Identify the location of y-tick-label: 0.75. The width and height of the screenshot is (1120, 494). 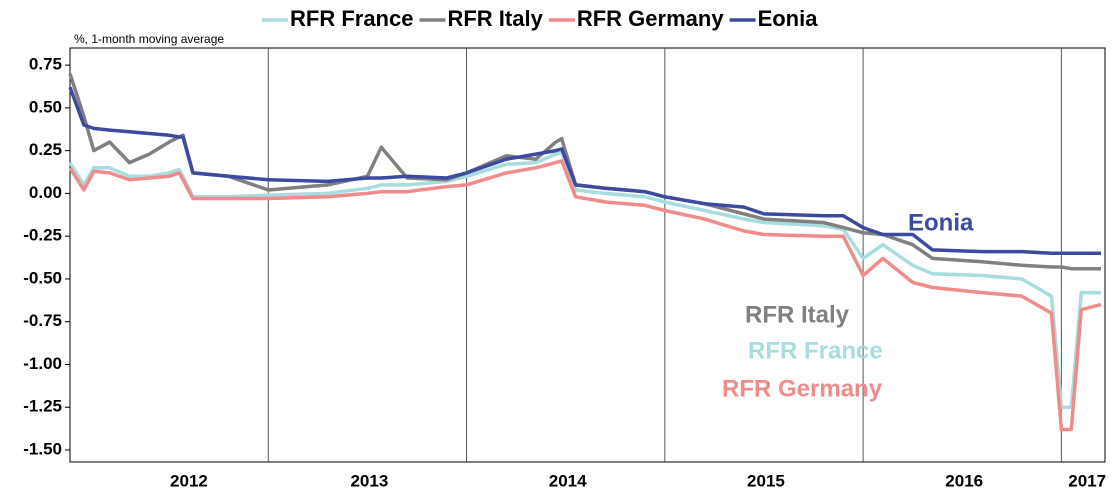
(45, 64).